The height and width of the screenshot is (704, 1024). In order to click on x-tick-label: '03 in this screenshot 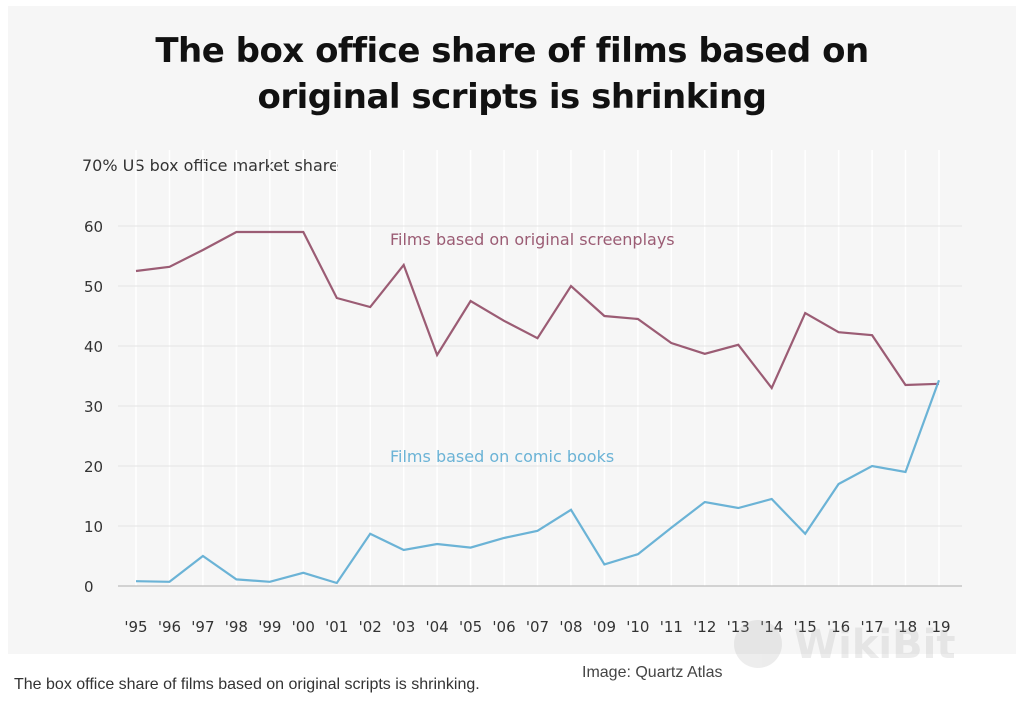, I will do `click(403, 627)`.